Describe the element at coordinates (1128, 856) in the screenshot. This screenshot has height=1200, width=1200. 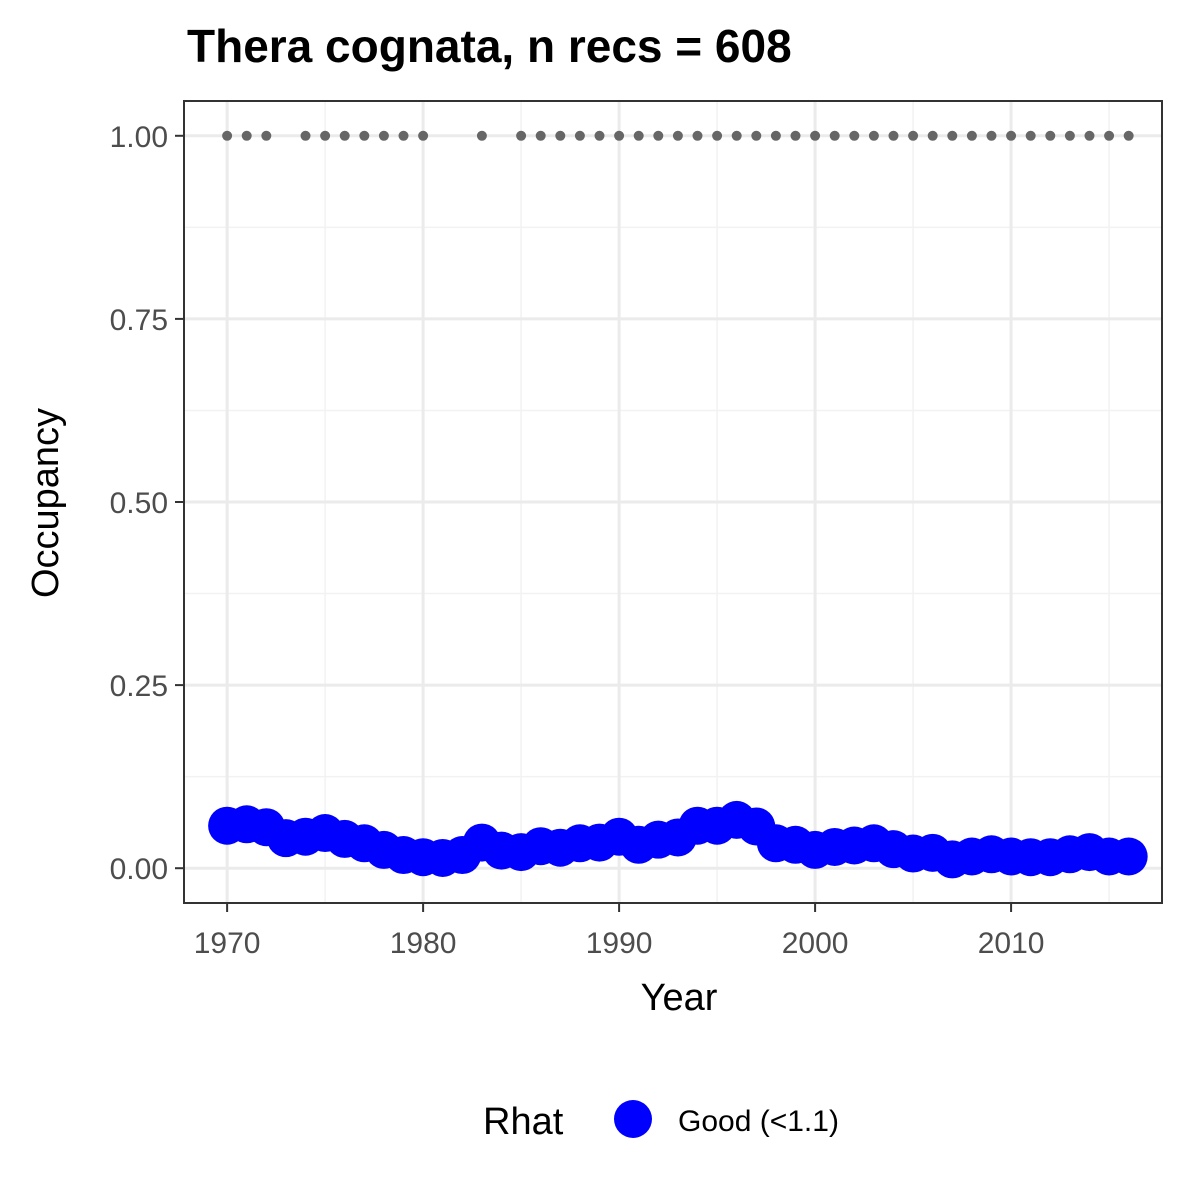
I see `occupancy-point` at that location.